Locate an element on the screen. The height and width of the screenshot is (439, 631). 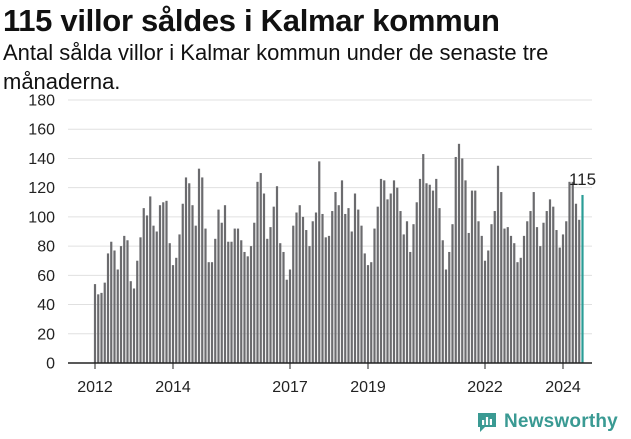
y-tick-label: 40 is located at coordinates (46, 305).